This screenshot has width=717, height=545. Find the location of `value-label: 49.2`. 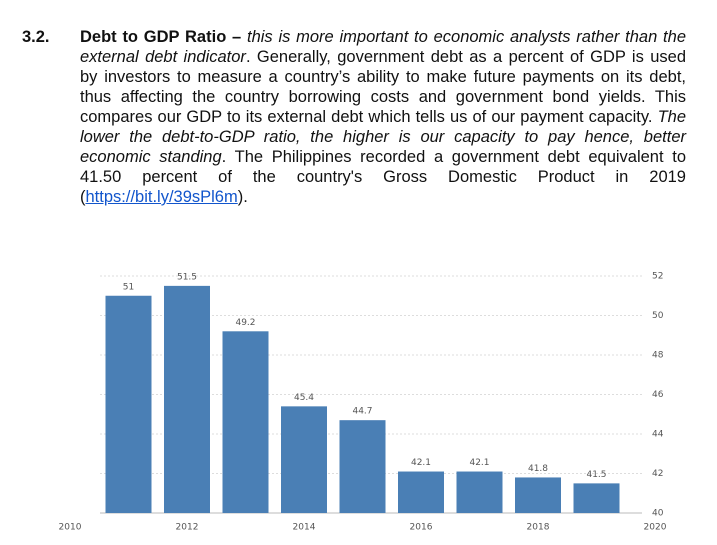

value-label: 49.2 is located at coordinates (245, 323).